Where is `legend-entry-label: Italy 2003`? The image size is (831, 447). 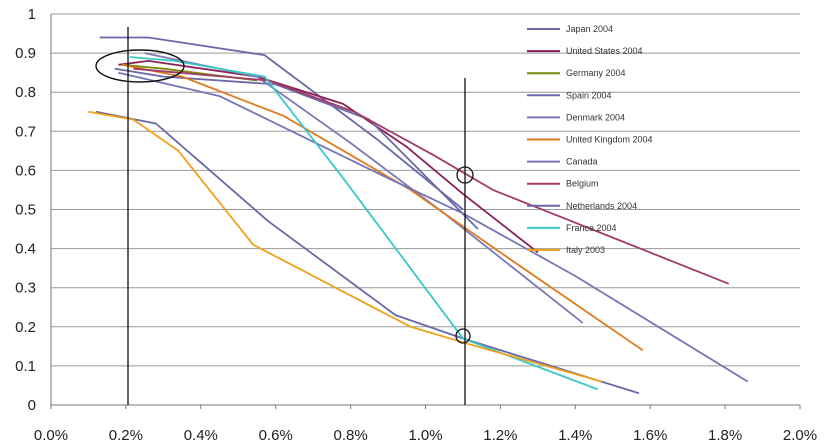
legend-entry-label: Italy 2003 is located at coordinates (585, 250).